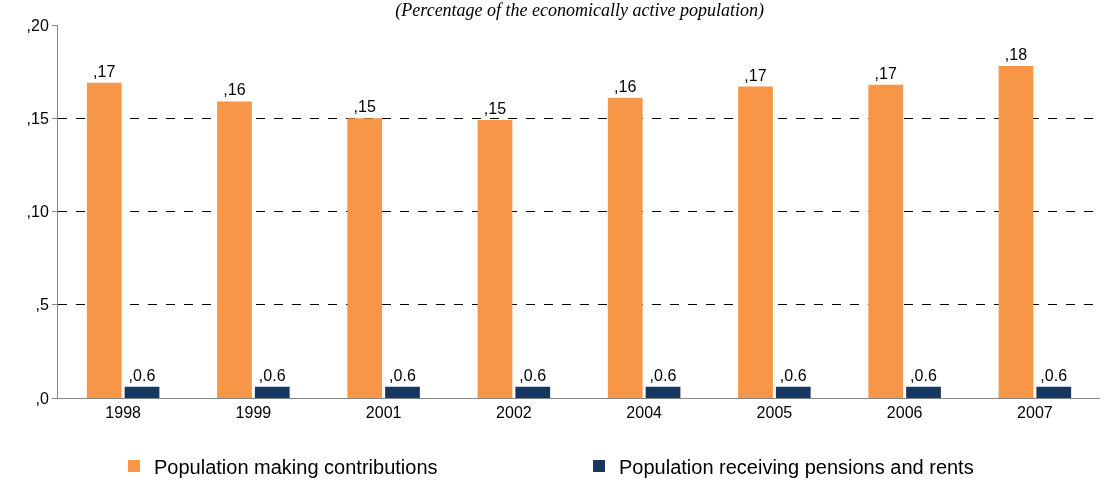  I want to click on y-tick-label: ,5, so click(42, 305).